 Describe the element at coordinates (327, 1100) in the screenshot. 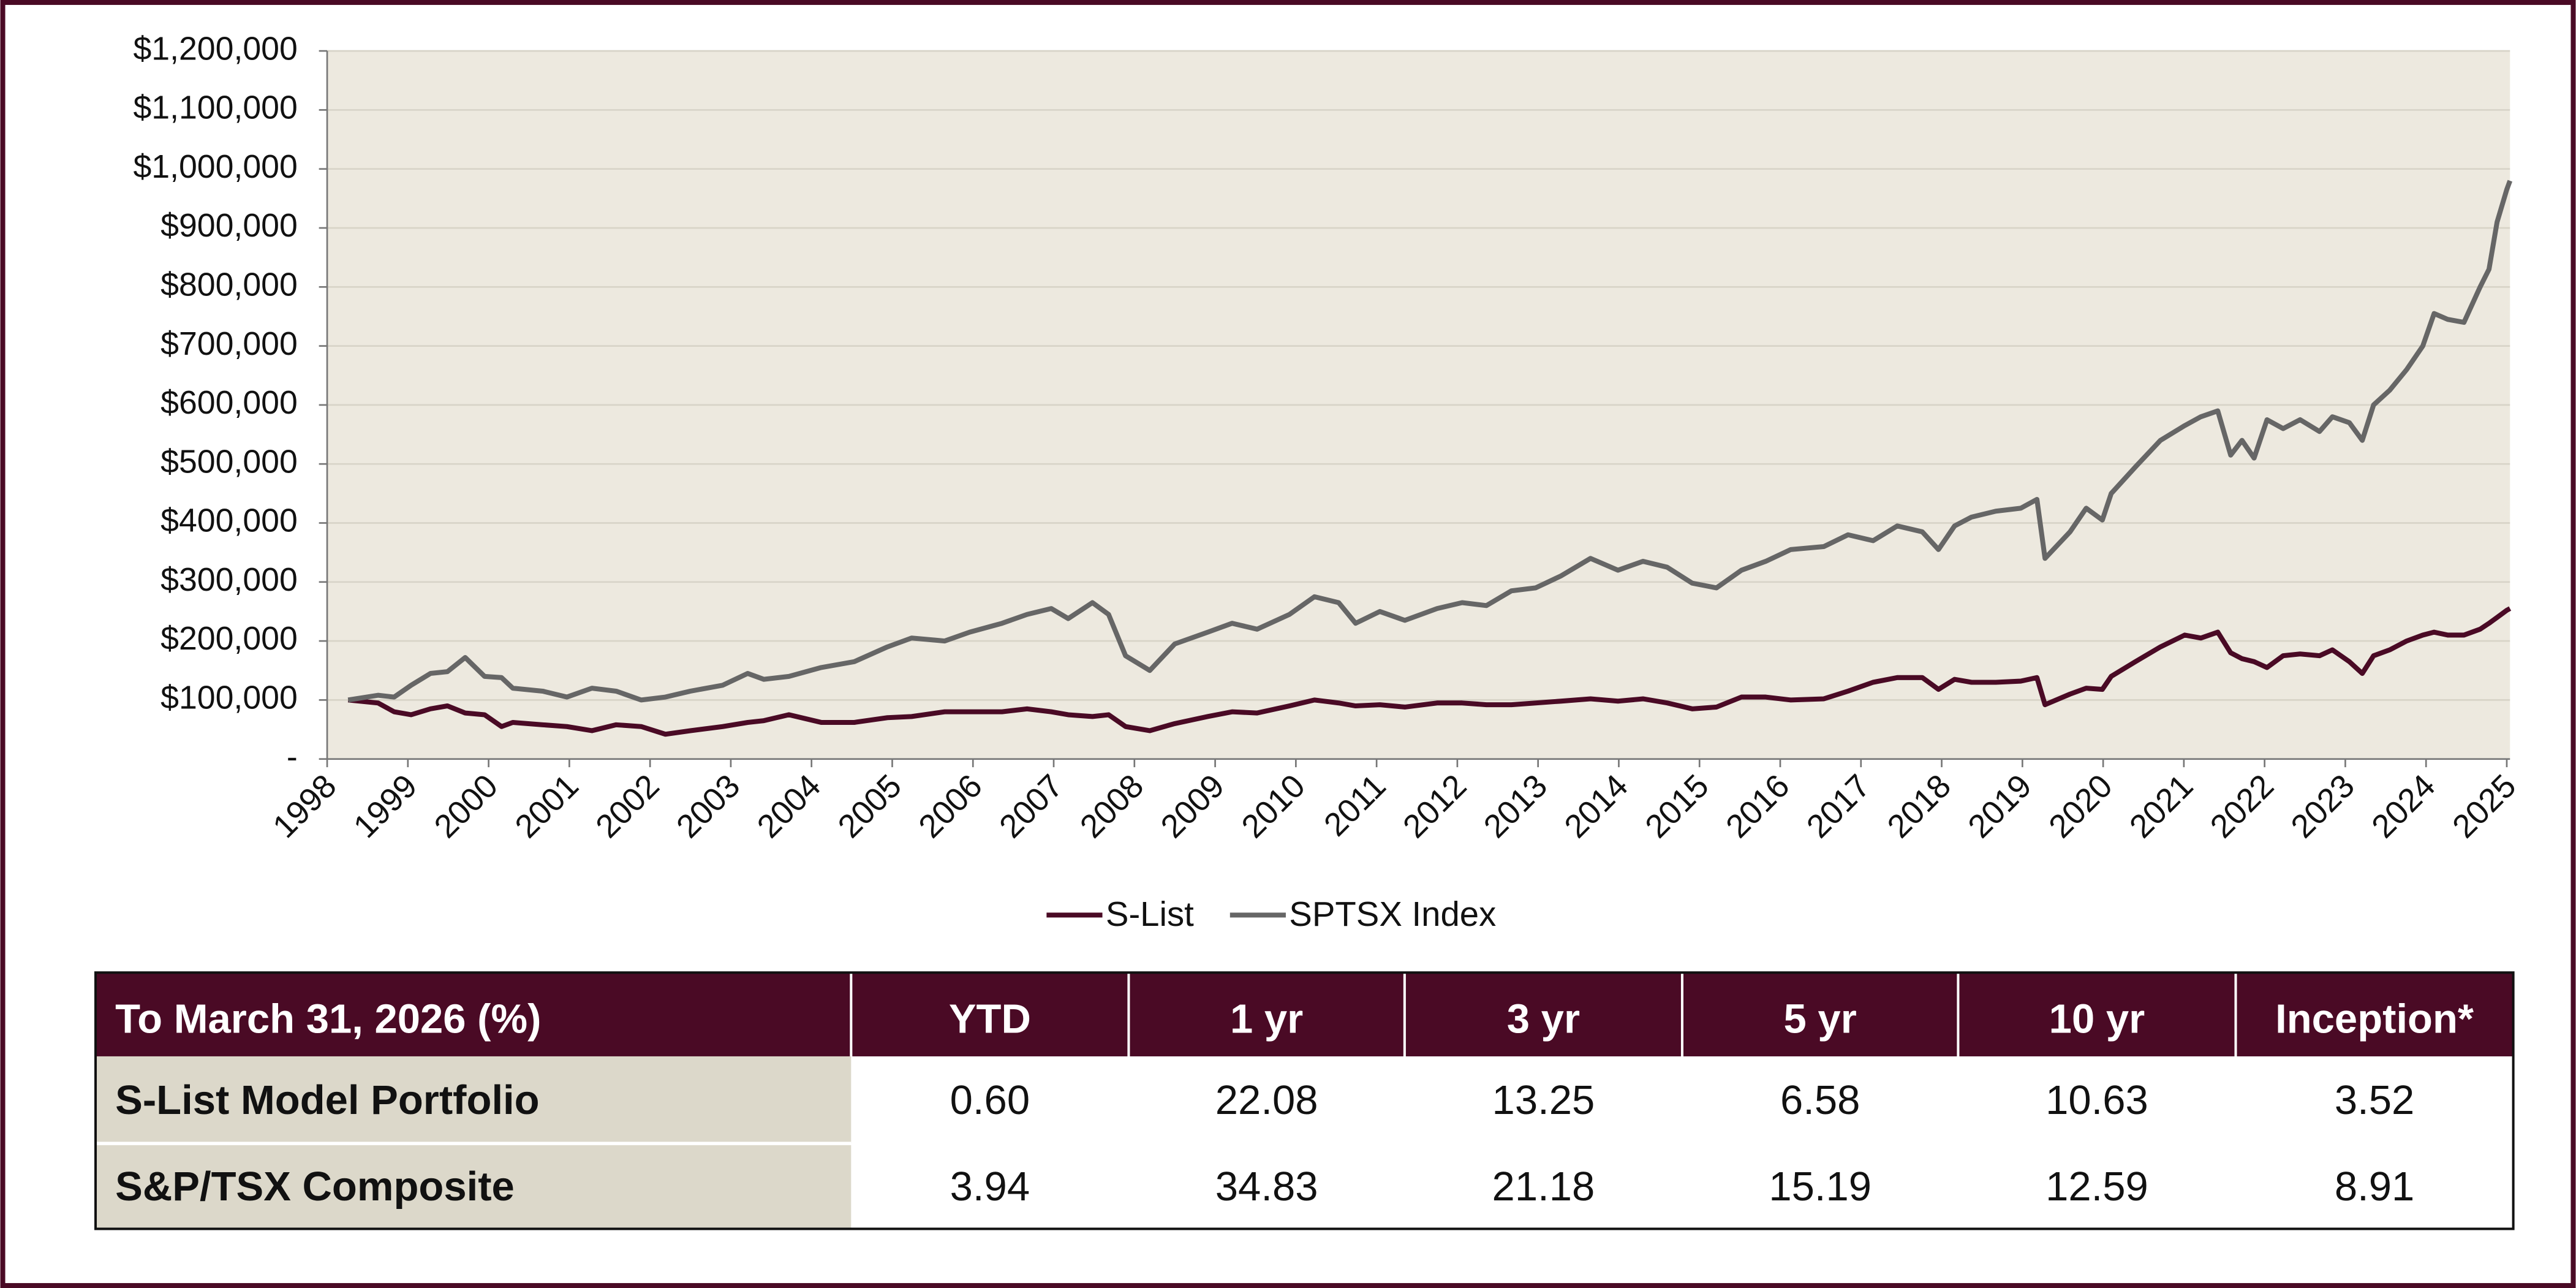

I see `row-label: S-List Model Portfolio` at that location.